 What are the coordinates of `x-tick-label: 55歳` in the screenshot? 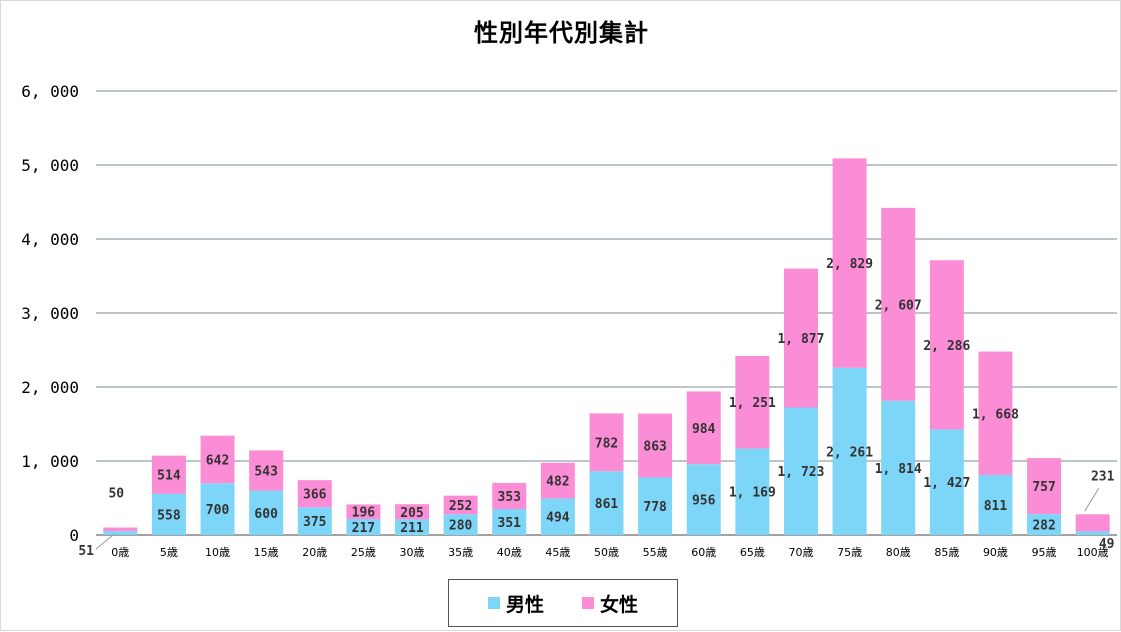 It's located at (655, 552).